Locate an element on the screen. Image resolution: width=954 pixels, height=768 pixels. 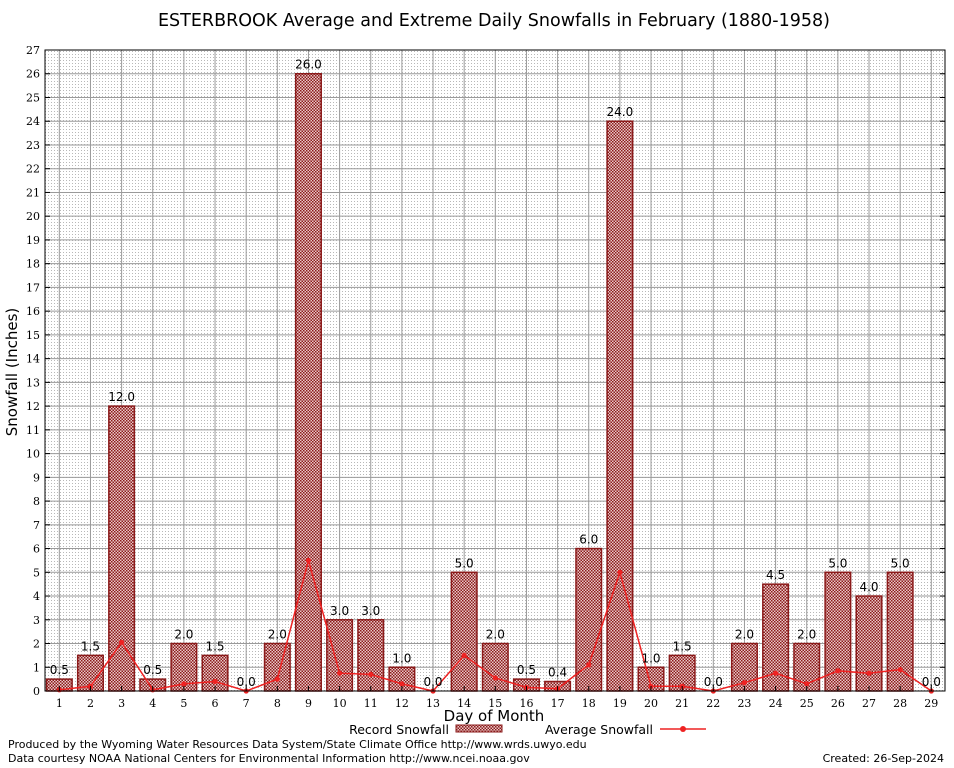
x-tick-label: 9 is located at coordinates (308, 703).